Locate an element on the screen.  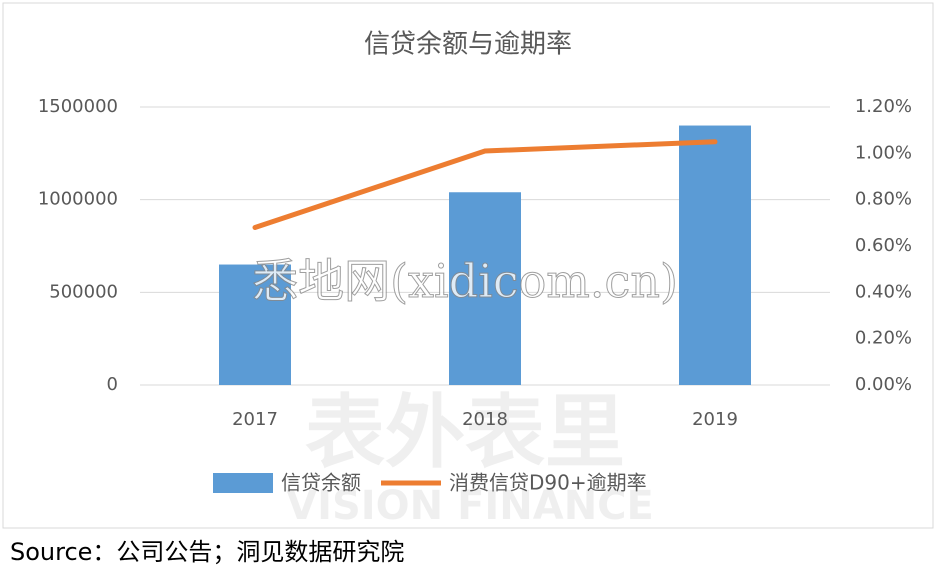
y-tick-label: 1000000 is located at coordinates (78, 199).